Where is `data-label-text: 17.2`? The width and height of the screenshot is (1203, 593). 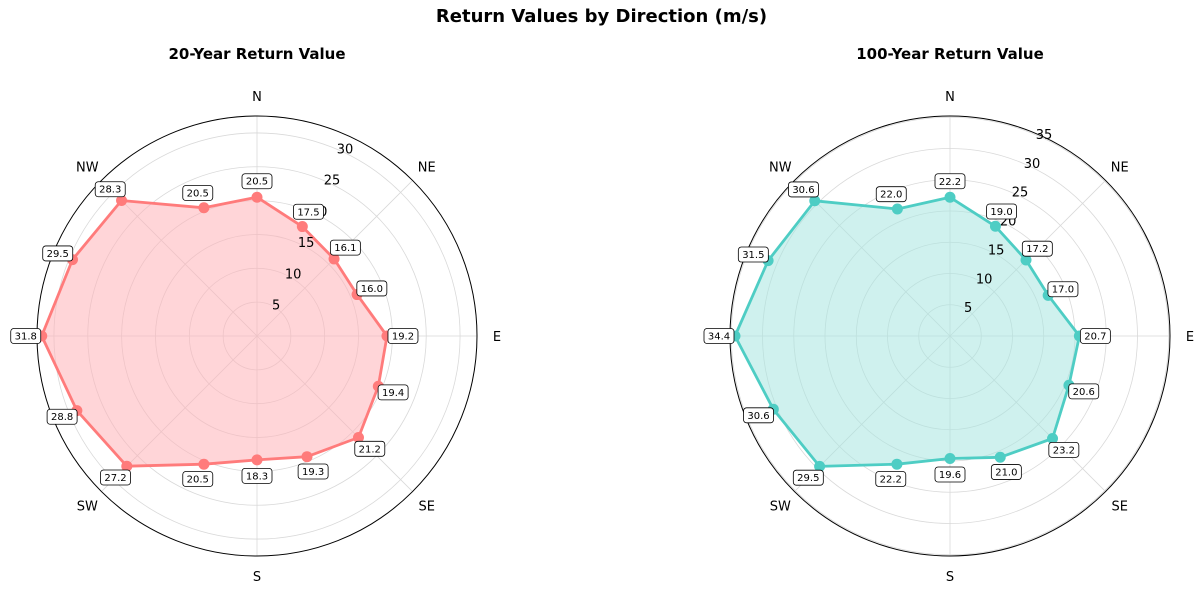 data-label-text: 17.2 is located at coordinates (1037, 249).